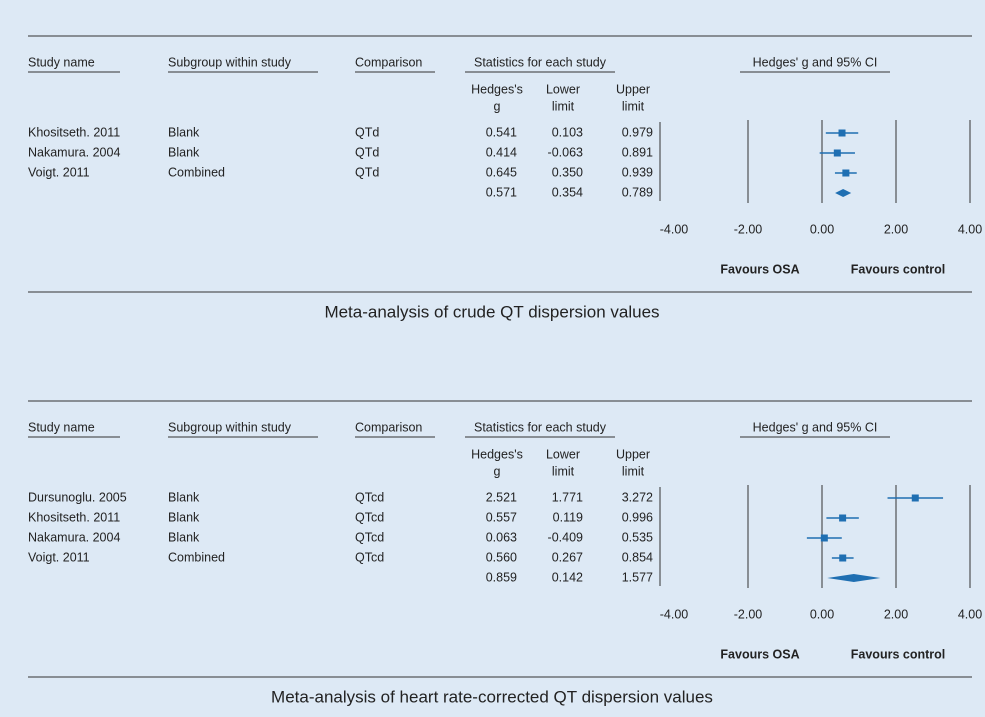  Describe the element at coordinates (637, 132) in the screenshot. I see `stat-value: 0.979` at that location.